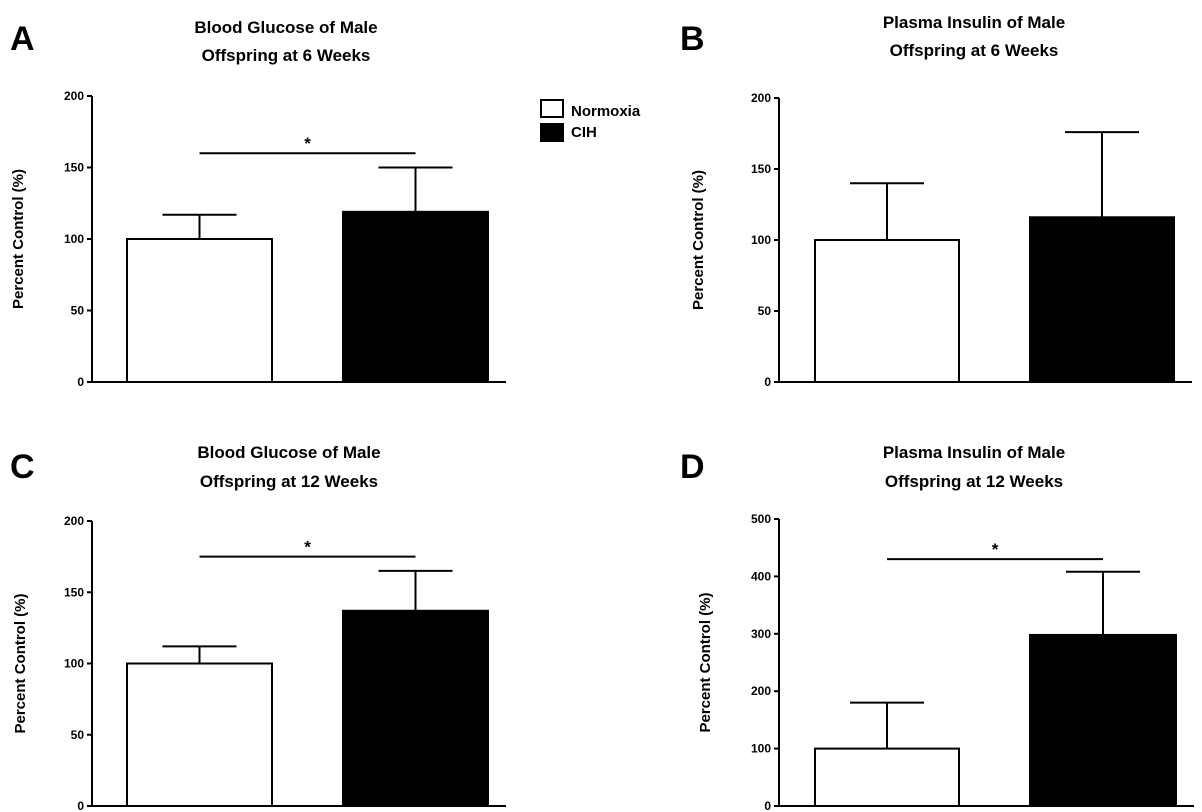  I want to click on y-tick-label-d-100: 100, so click(761, 749).